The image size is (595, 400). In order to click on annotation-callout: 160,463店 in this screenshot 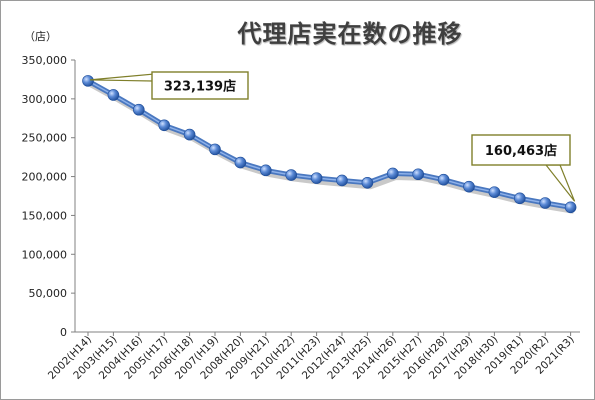, I will do `click(523, 168)`.